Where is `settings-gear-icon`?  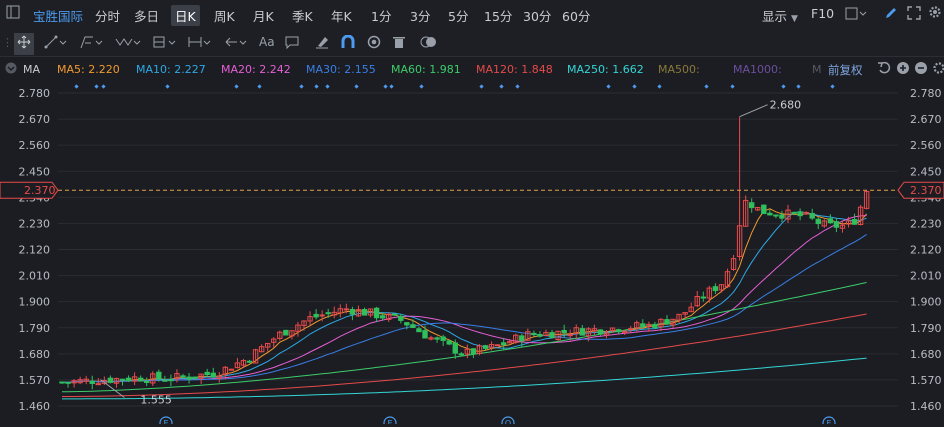 settings-gear-icon is located at coordinates (938, 70).